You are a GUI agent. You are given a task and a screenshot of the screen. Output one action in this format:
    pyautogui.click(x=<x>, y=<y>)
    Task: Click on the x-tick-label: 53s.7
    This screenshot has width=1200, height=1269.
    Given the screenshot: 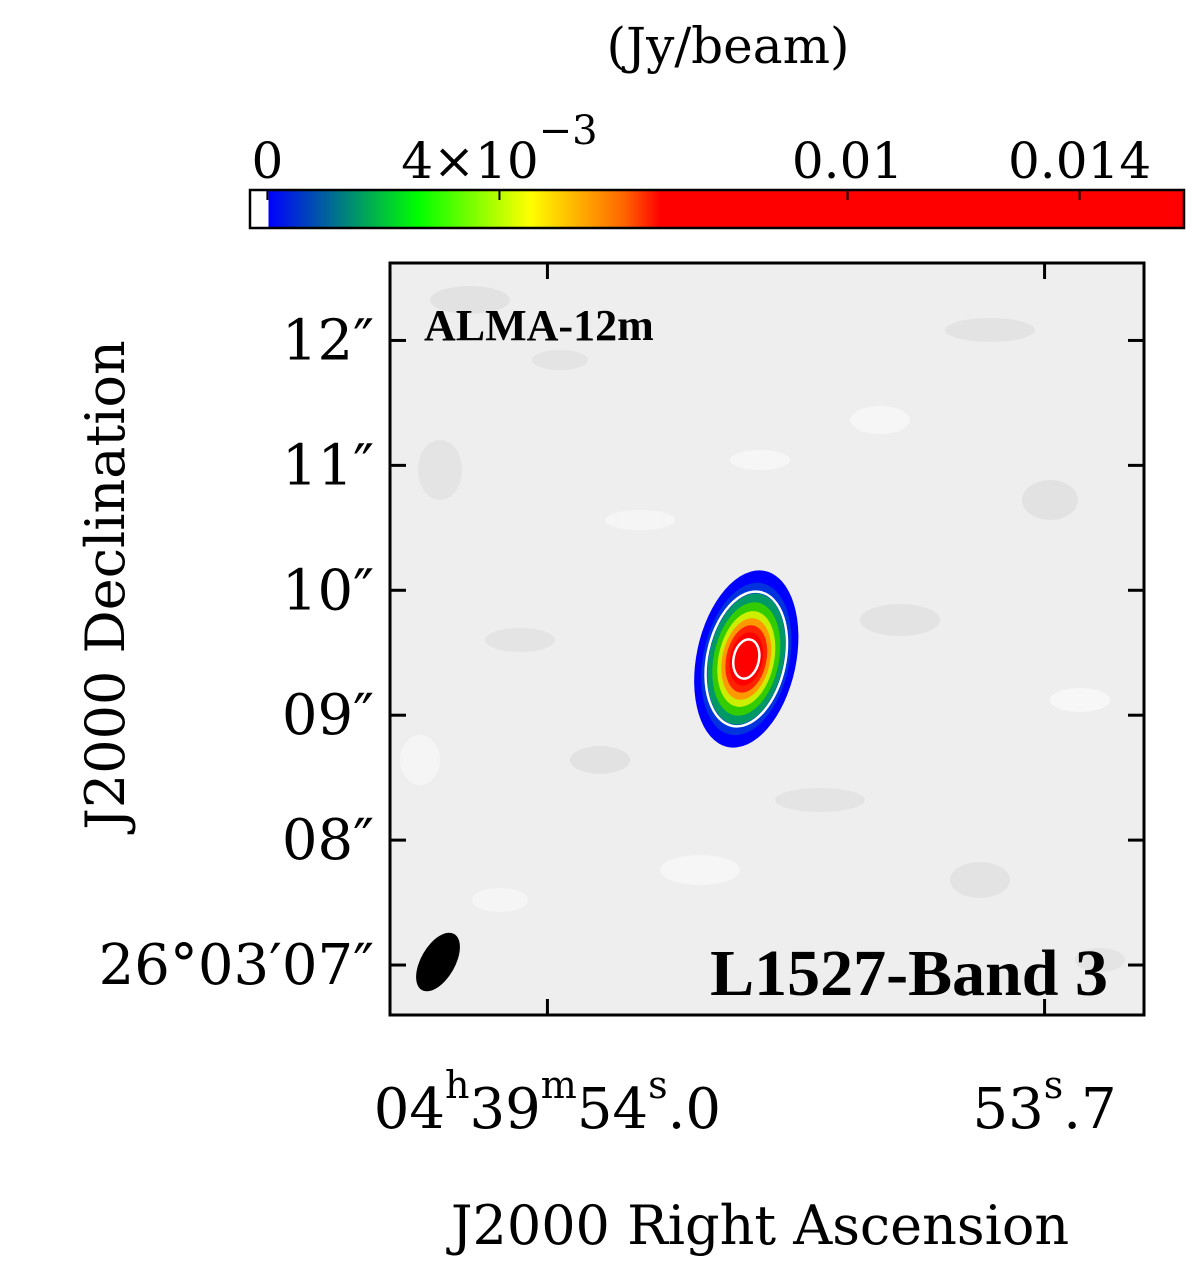 What is the action you would take?
    pyautogui.click(x=1044, y=1102)
    